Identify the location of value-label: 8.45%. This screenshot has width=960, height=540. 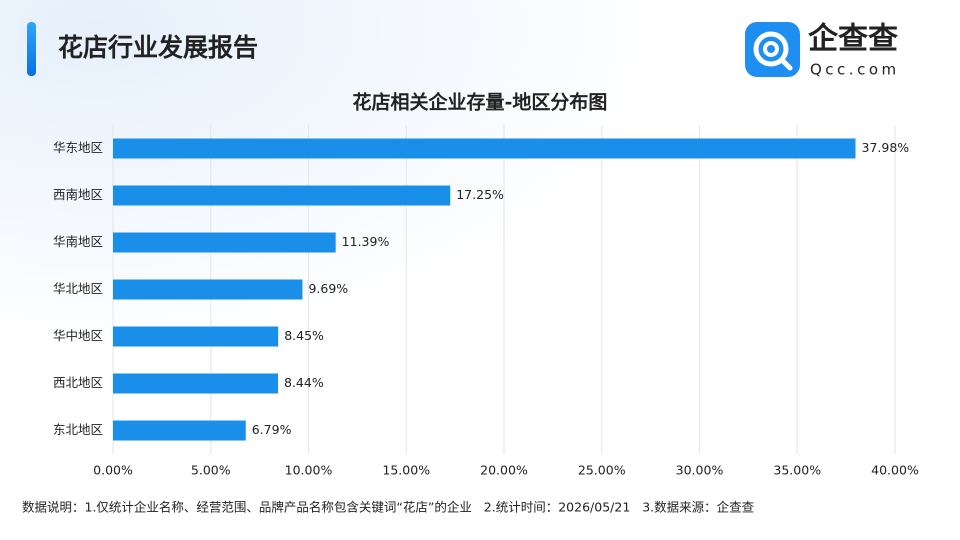
(304, 335).